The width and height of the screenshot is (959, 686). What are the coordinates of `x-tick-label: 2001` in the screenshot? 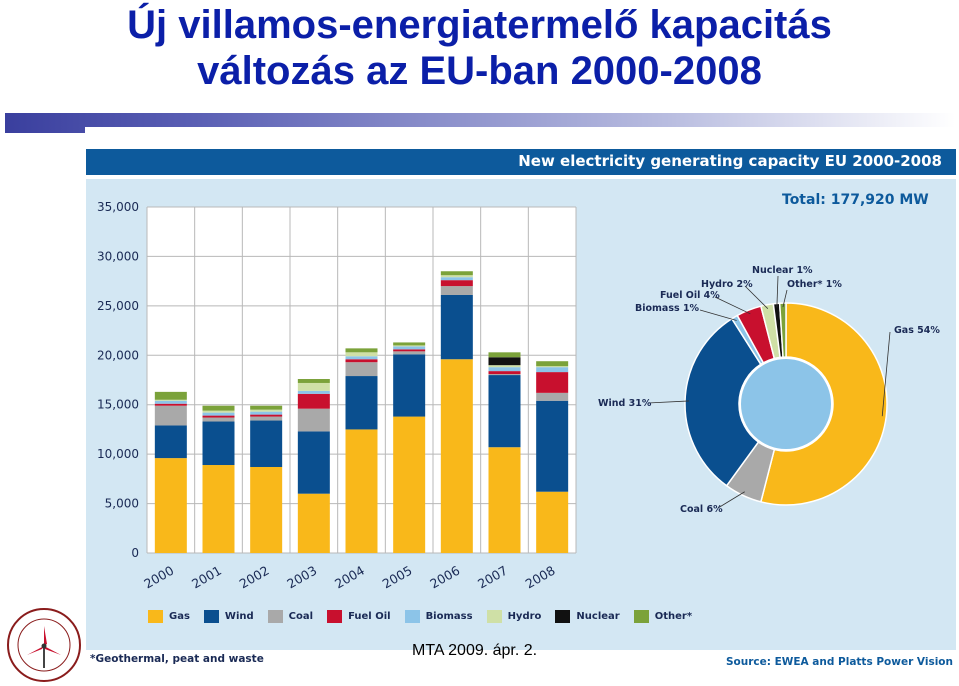 It's located at (206, 577).